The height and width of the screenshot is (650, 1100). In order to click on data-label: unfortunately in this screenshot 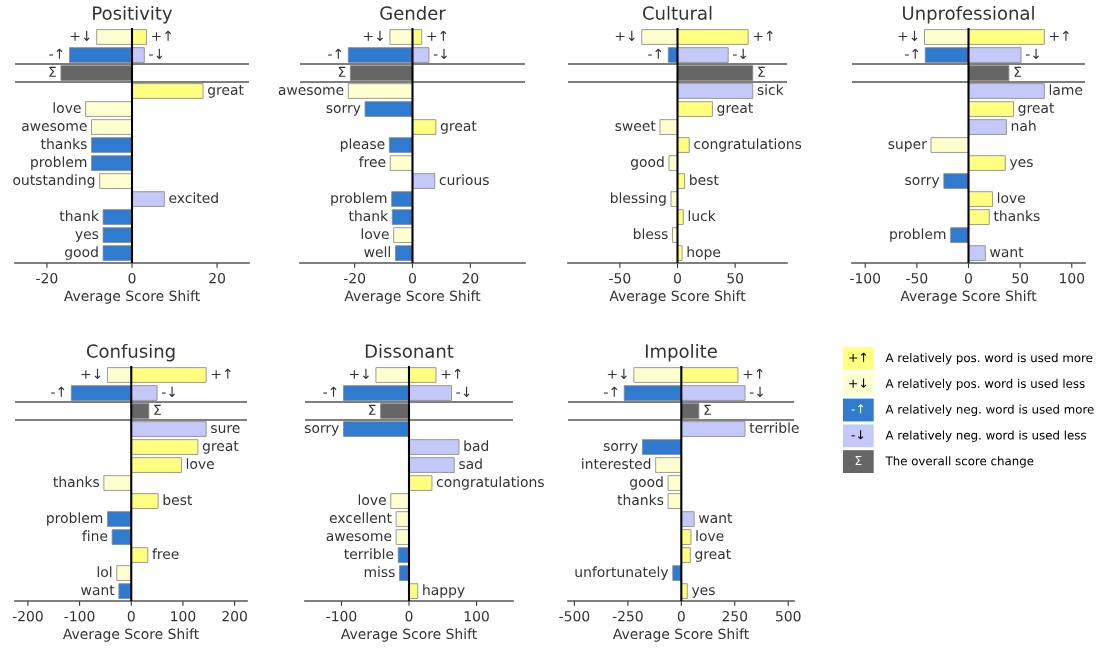, I will do `click(622, 573)`.